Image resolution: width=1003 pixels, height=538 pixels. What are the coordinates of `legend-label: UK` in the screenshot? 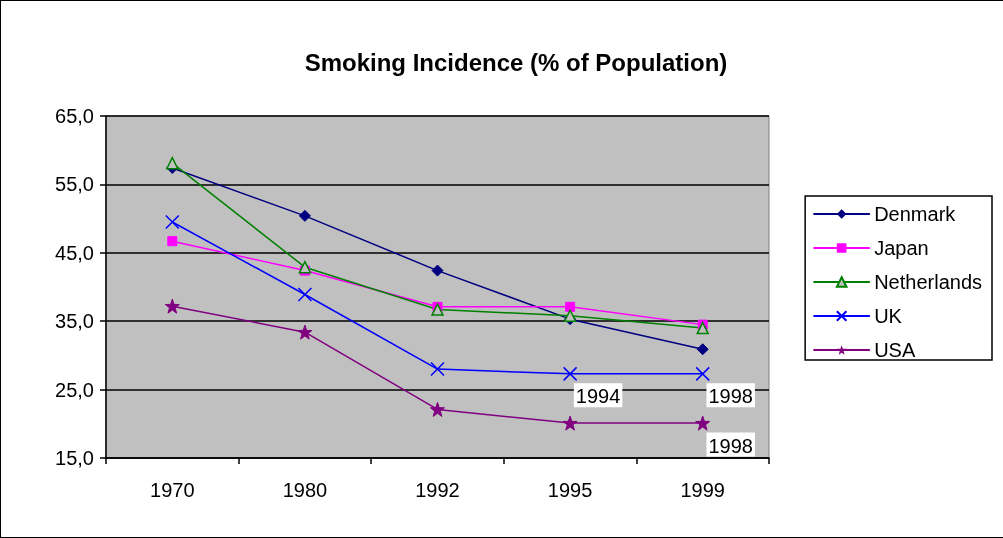 It's located at (888, 316).